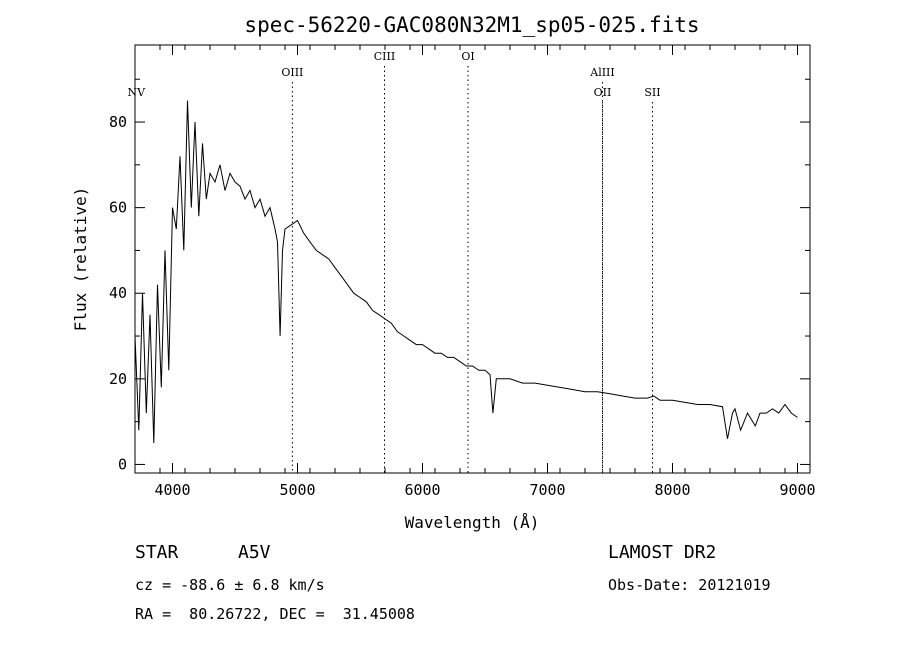  What do you see at coordinates (118, 293) in the screenshot?
I see `y-tick-label: 40` at bounding box center [118, 293].